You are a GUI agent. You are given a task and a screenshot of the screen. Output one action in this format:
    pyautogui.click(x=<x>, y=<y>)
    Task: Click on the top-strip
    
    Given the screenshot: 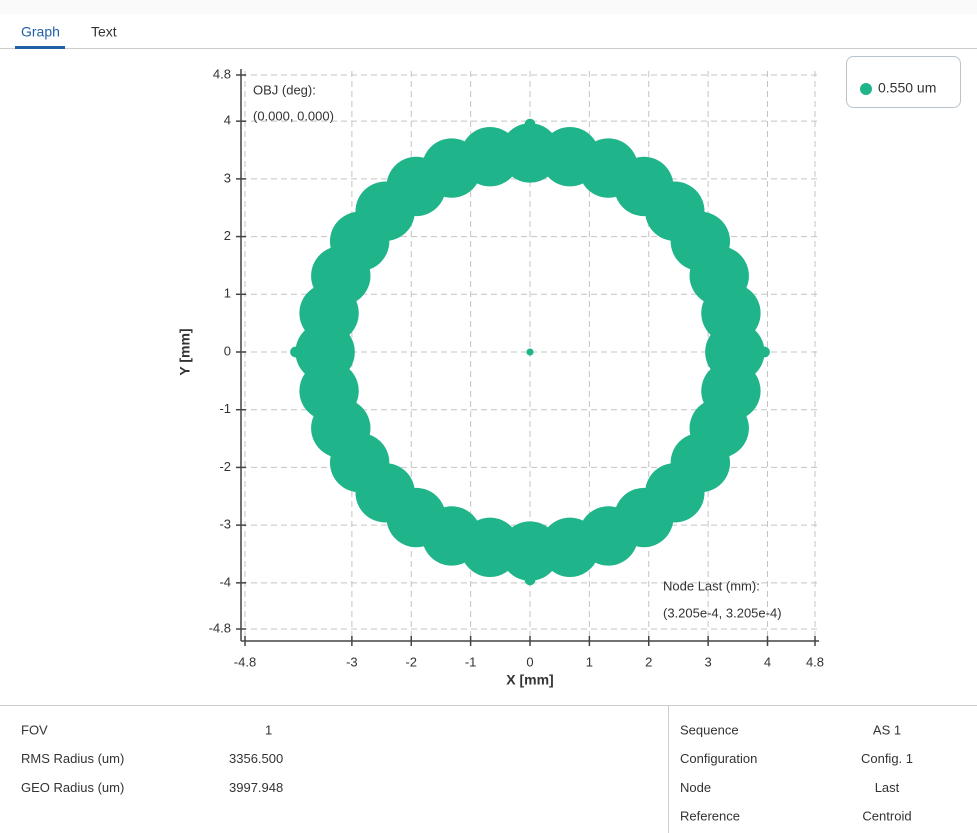 What is the action you would take?
    pyautogui.click(x=488, y=7)
    